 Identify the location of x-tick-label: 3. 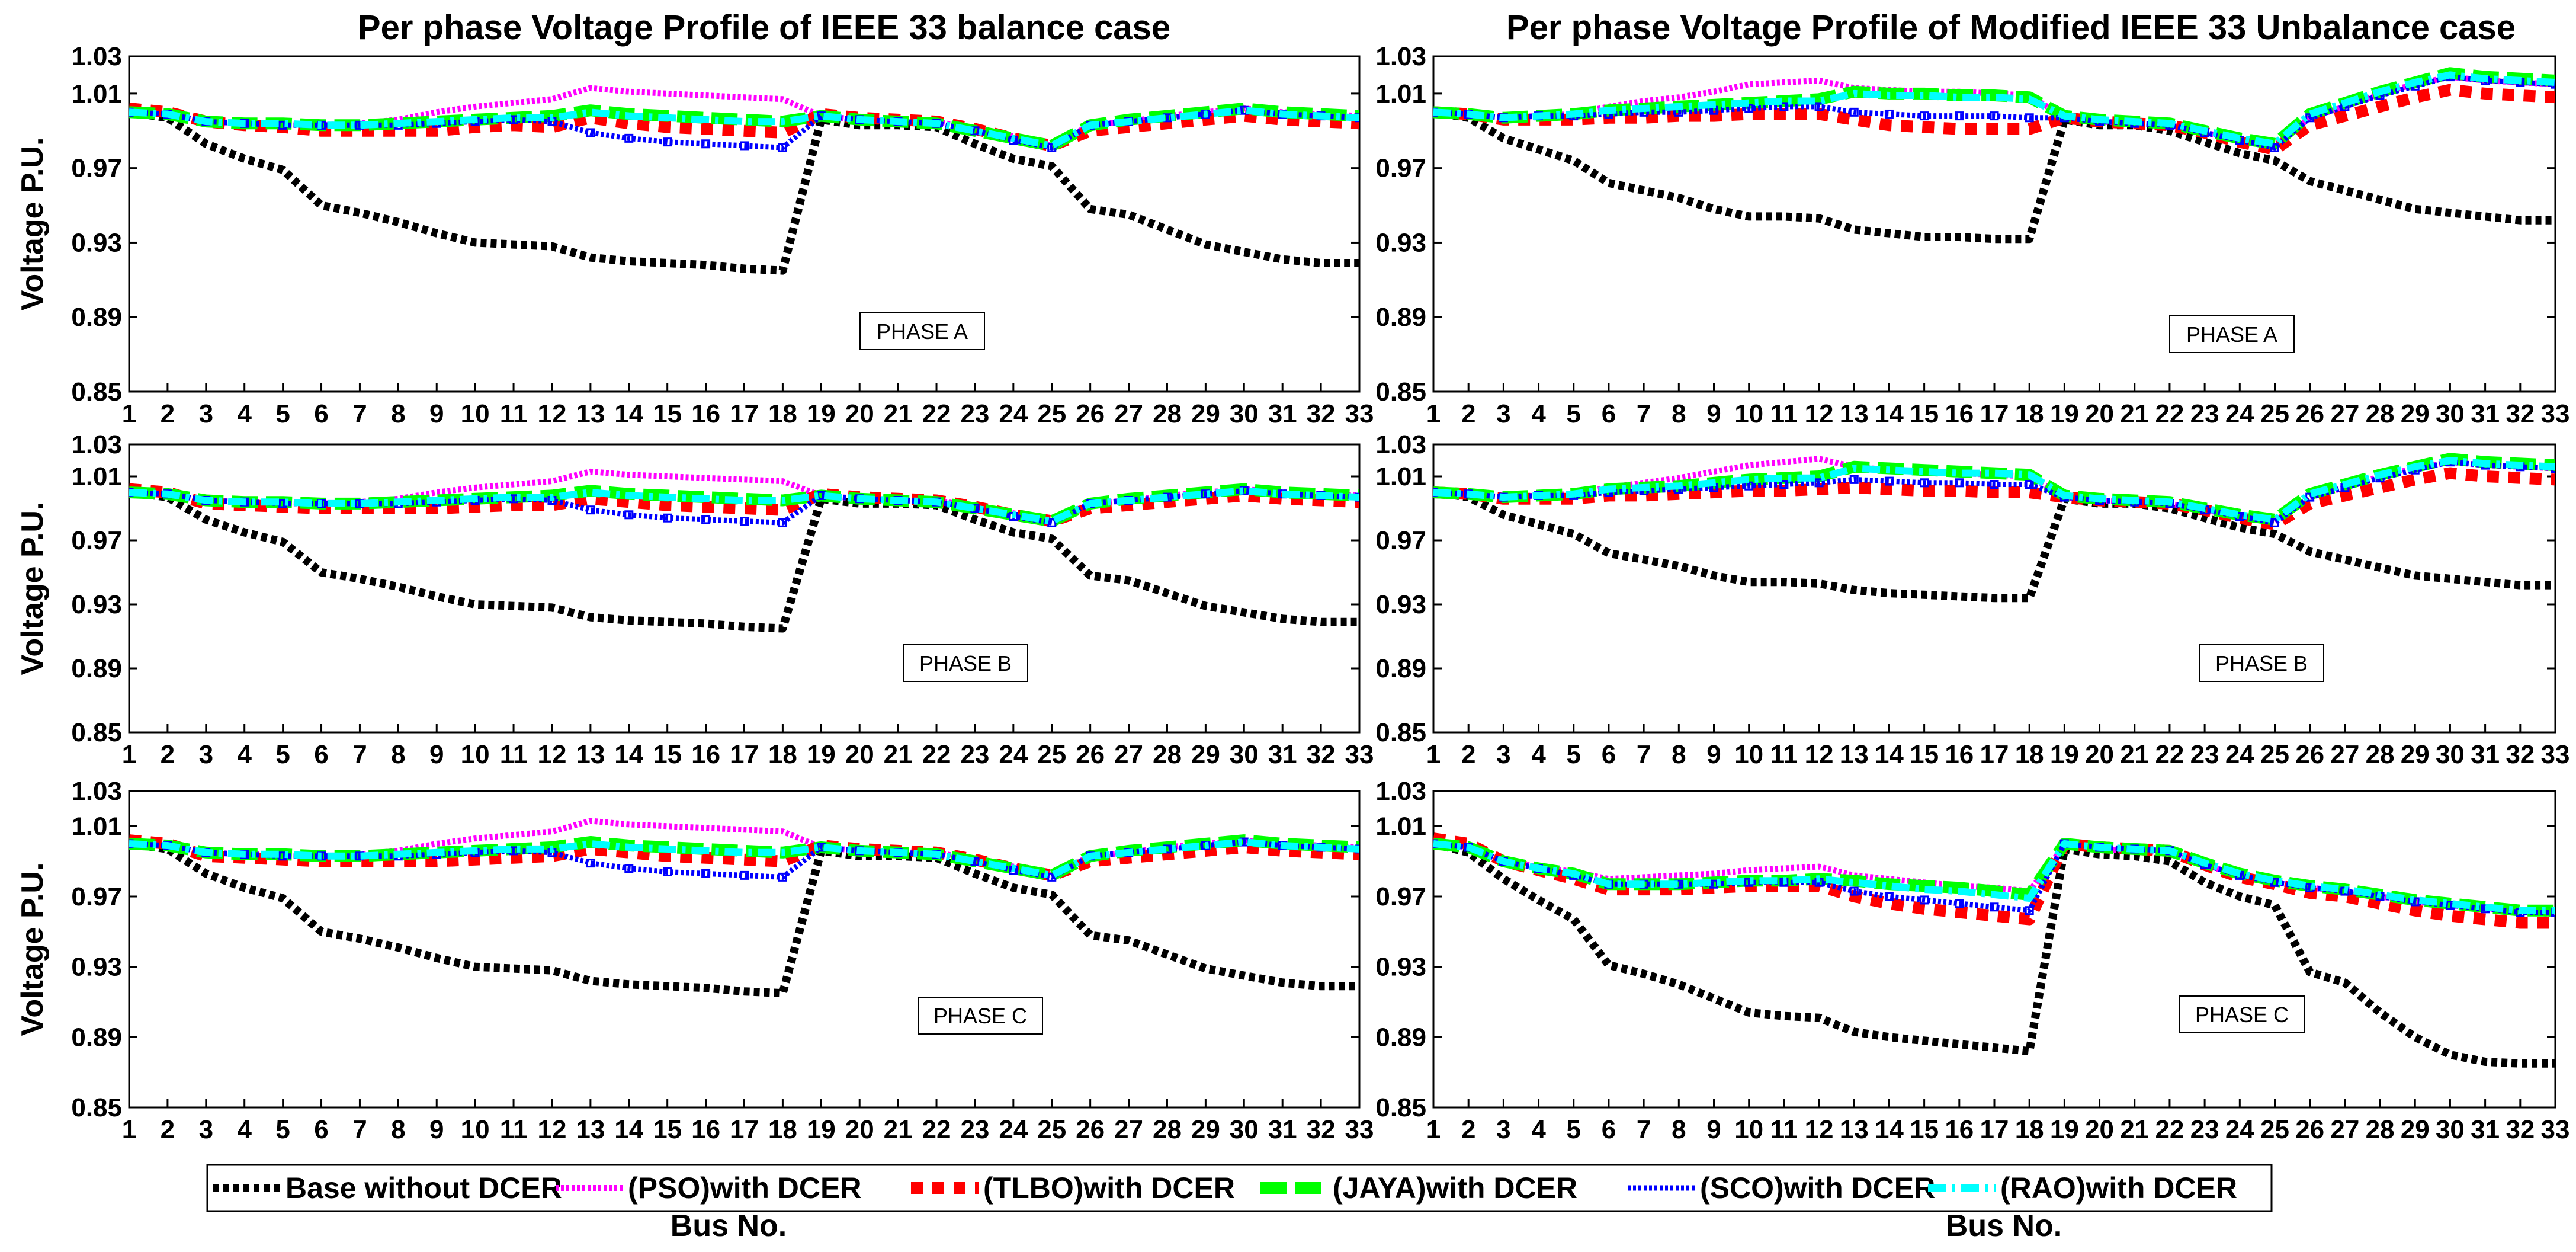
(1503, 754).